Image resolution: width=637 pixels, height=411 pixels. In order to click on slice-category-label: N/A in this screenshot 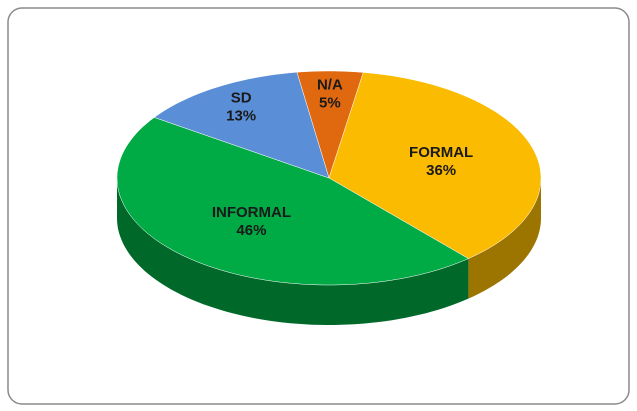, I will do `click(330, 85)`.